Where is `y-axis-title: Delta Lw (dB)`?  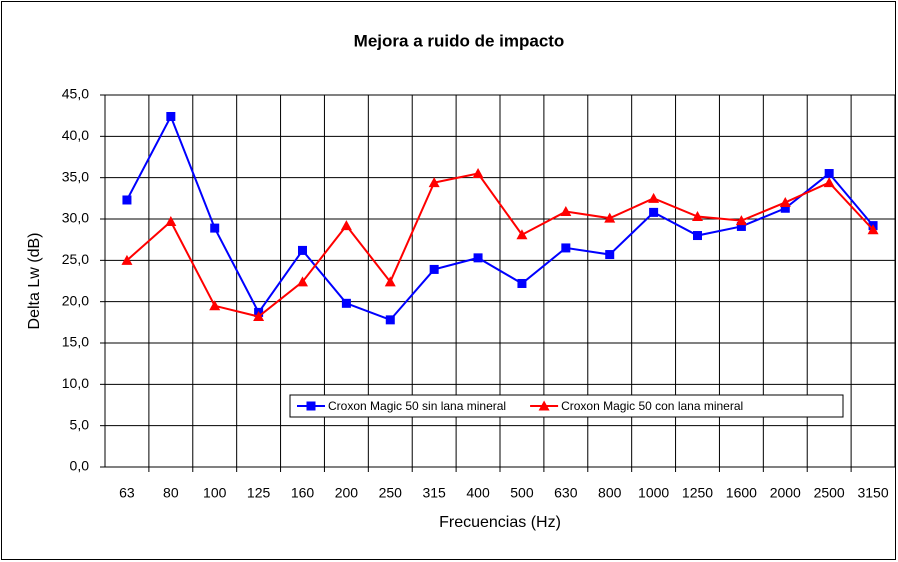
y-axis-title: Delta Lw (dB) is located at coordinates (34, 281).